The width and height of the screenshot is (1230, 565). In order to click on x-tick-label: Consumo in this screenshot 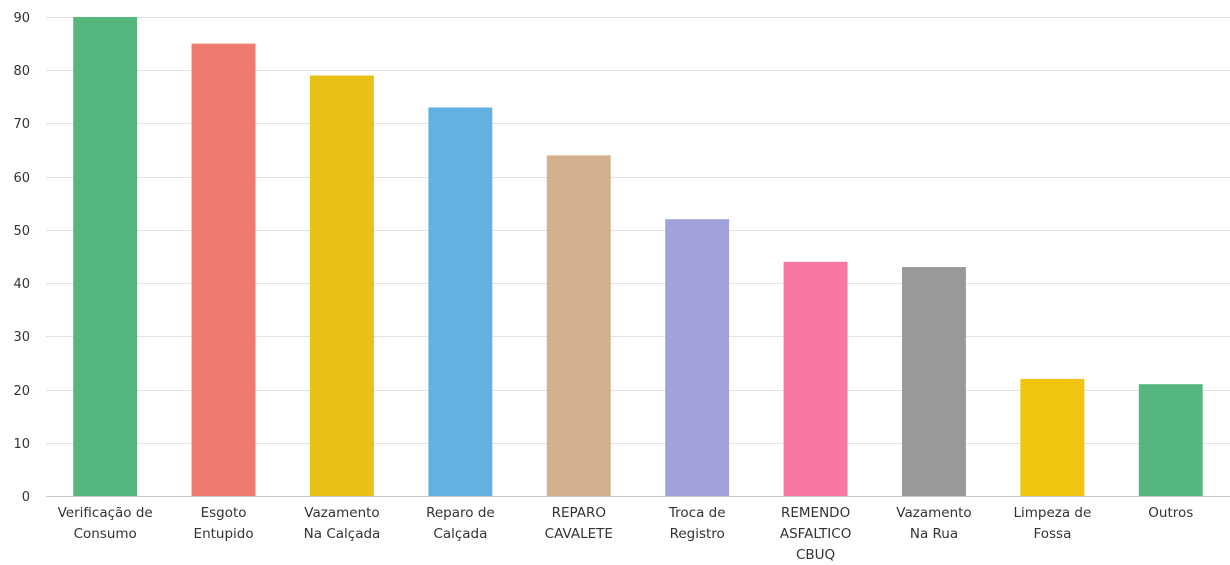, I will do `click(105, 534)`.